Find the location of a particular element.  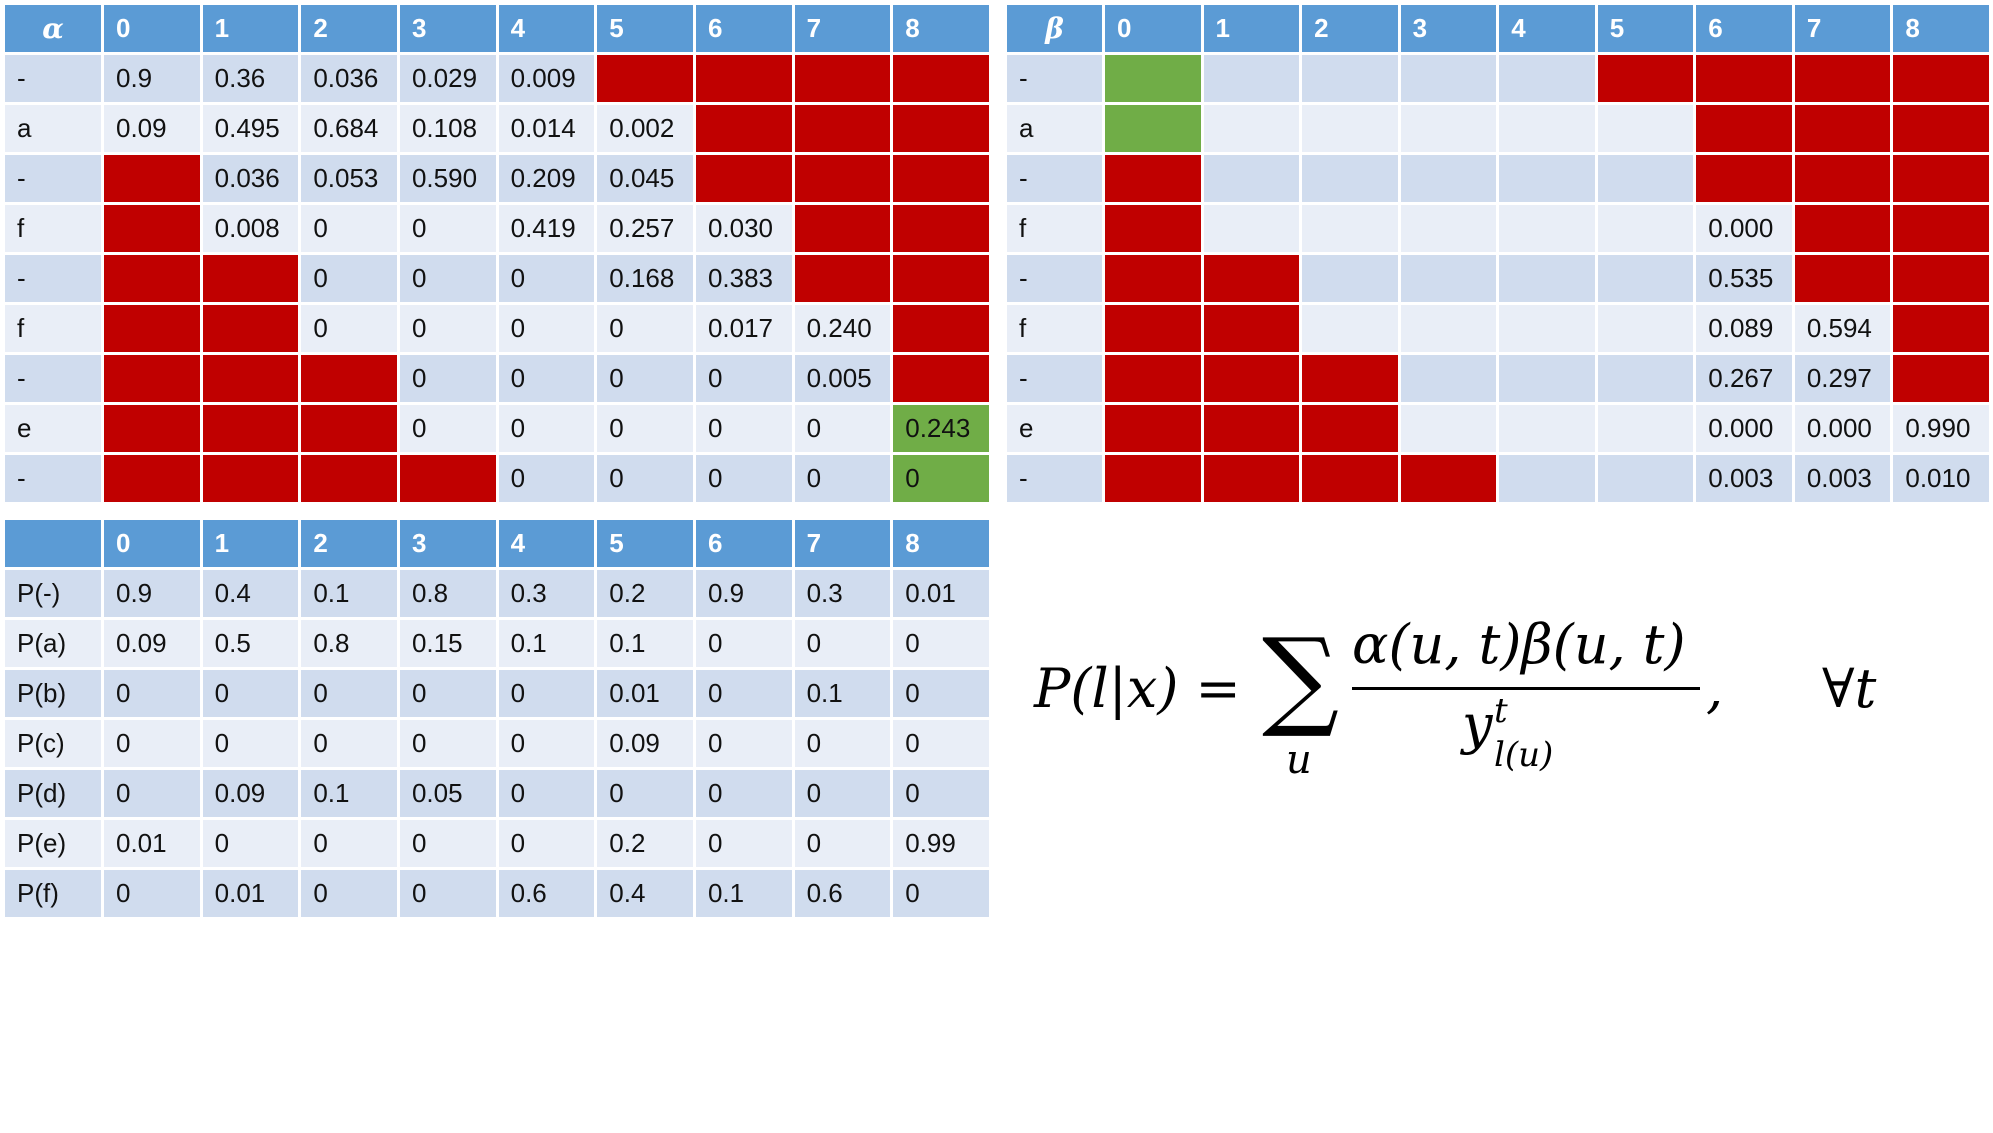

probability-row: P(f) 0 0.01 0 0 0.6 0.4 0.1 0.6 0 is located at coordinates (497, 893).